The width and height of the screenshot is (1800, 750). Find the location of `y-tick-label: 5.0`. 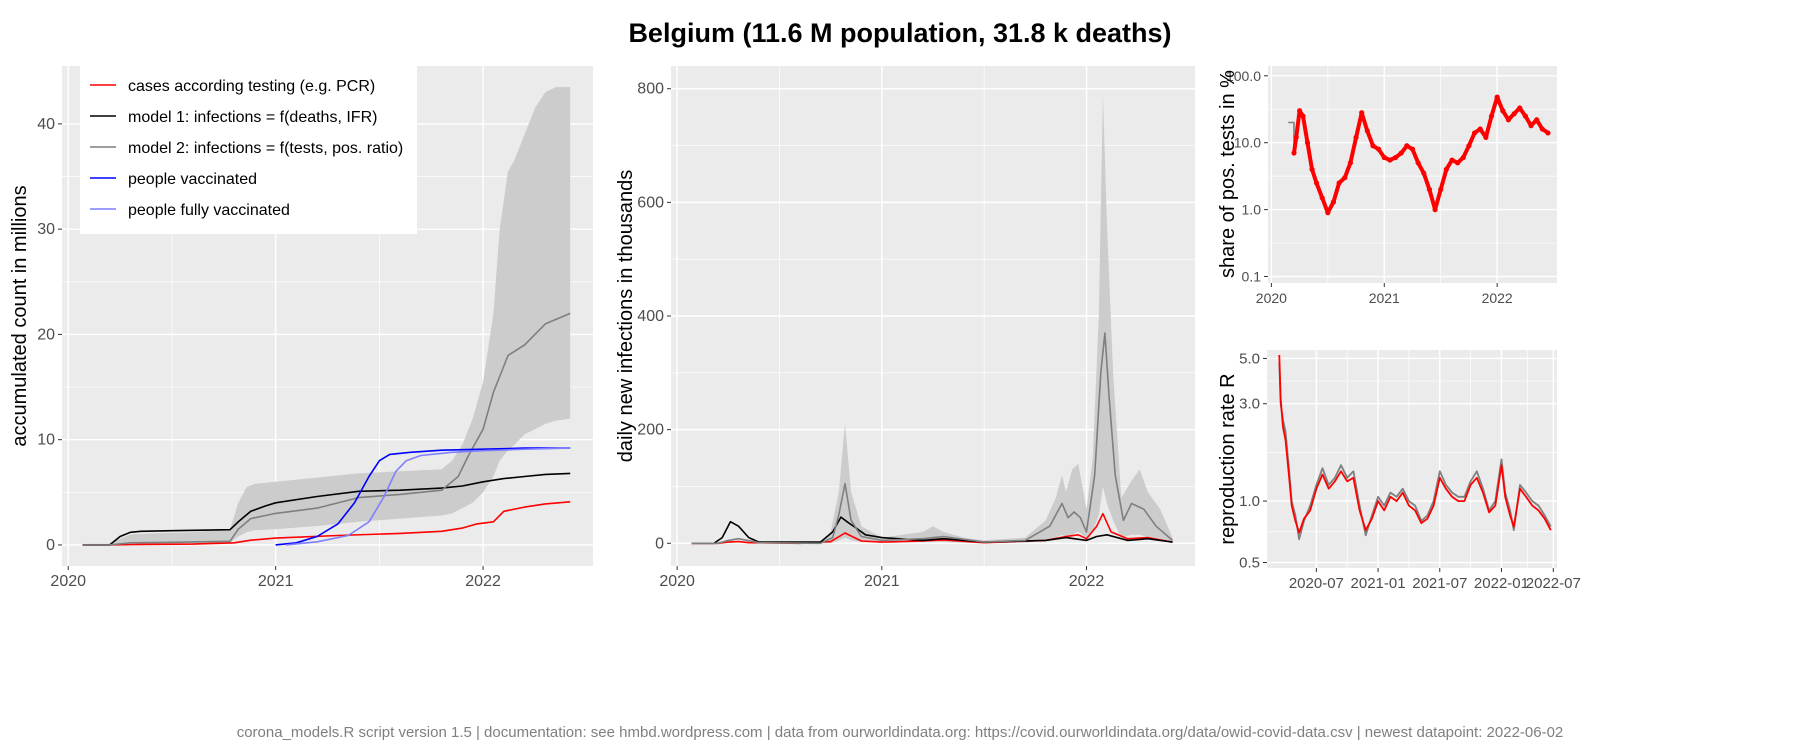

y-tick-label: 5.0 is located at coordinates (1249, 358).